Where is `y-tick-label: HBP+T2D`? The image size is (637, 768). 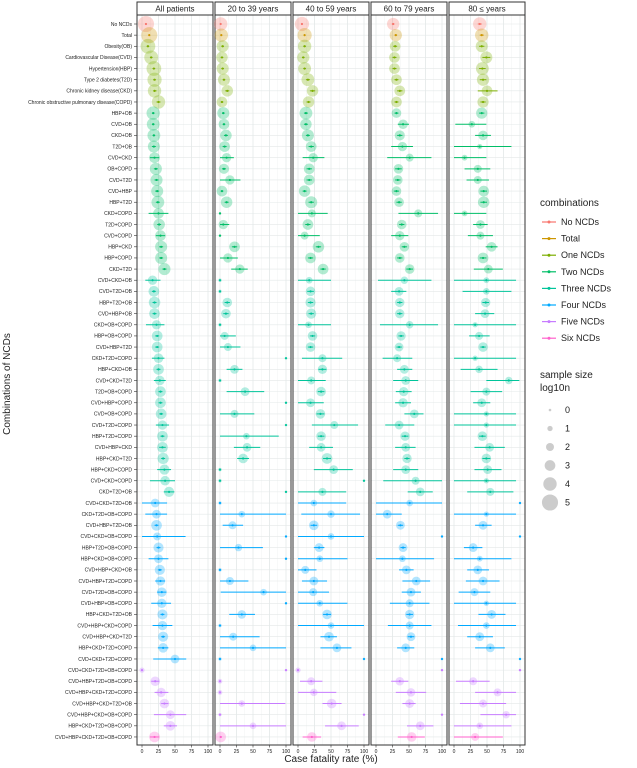
y-tick-label: HBP+T2D is located at coordinates (120, 203).